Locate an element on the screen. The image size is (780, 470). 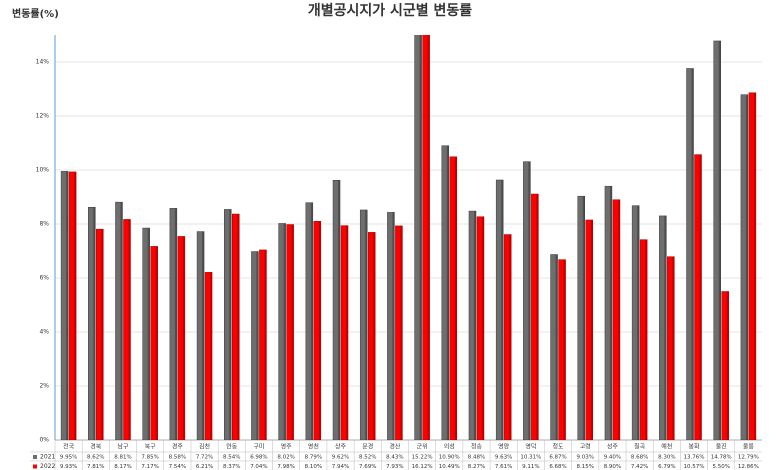
x-tick-label: 고령 is located at coordinates (585, 447).